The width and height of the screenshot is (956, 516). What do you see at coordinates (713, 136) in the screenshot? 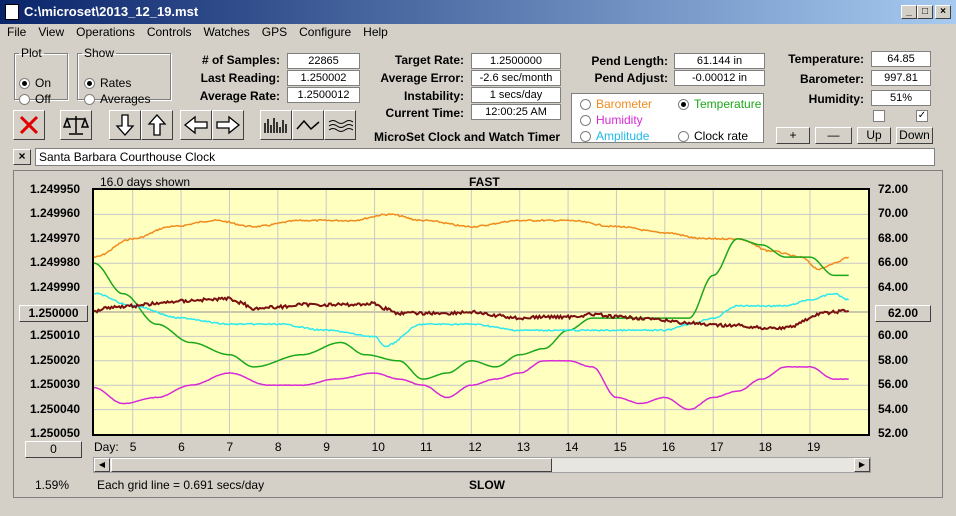
I see `legend-clock-rate: Clock rate` at bounding box center [713, 136].